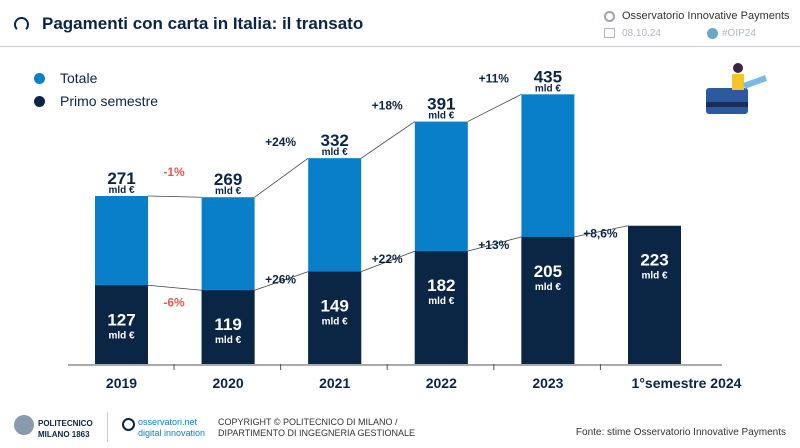  What do you see at coordinates (335, 140) in the screenshot?
I see `data-label-total: 332` at bounding box center [335, 140].